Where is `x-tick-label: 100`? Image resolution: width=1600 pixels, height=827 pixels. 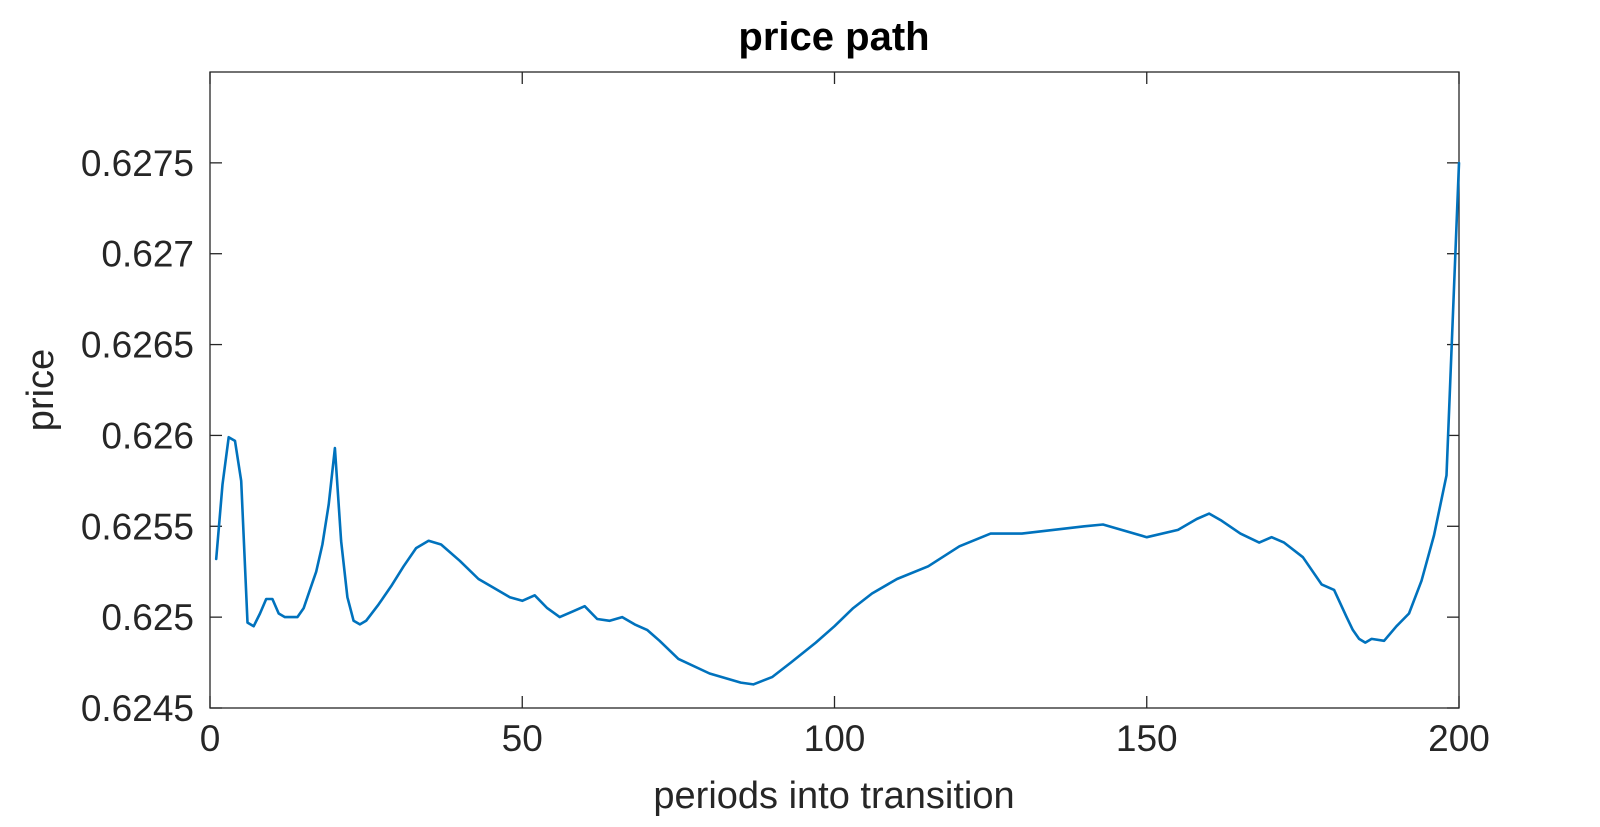
x-tick-label: 100 is located at coordinates (835, 738).